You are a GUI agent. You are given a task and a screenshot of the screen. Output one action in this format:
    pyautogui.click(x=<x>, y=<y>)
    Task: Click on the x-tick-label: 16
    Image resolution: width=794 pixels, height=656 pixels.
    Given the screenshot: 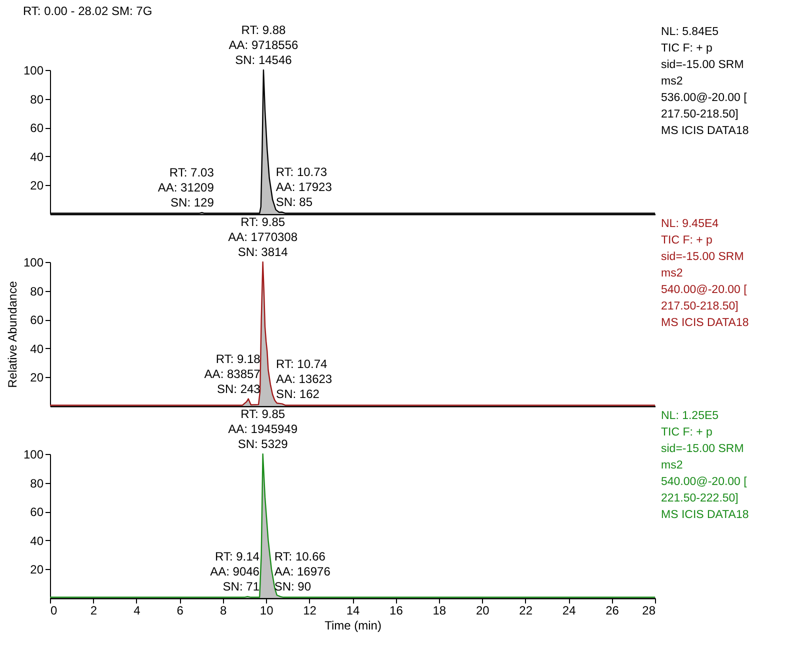 What is the action you would take?
    pyautogui.click(x=397, y=611)
    